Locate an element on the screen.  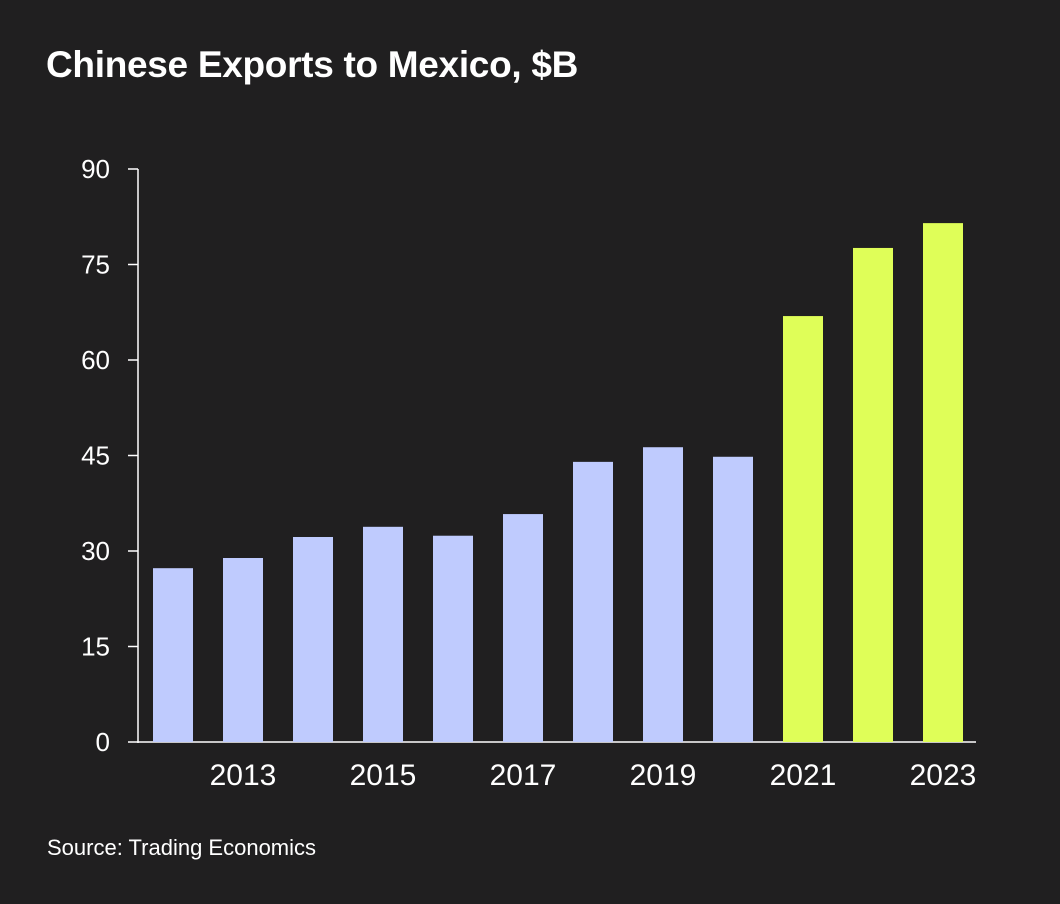
bar-2016 is located at coordinates (453, 638).